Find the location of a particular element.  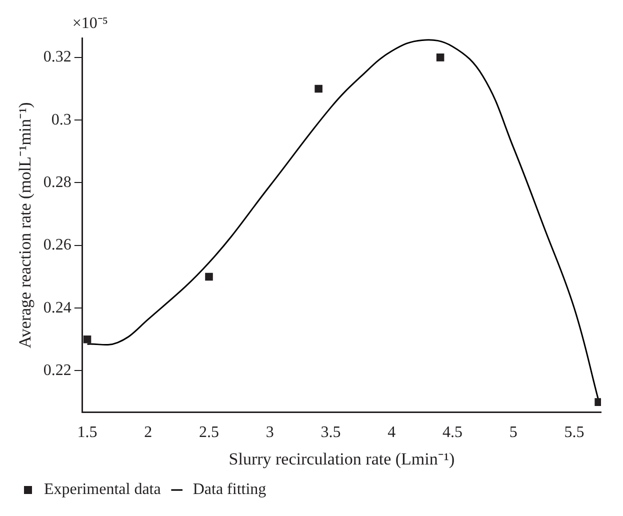

x-tick-label: 2.5 is located at coordinates (209, 433).